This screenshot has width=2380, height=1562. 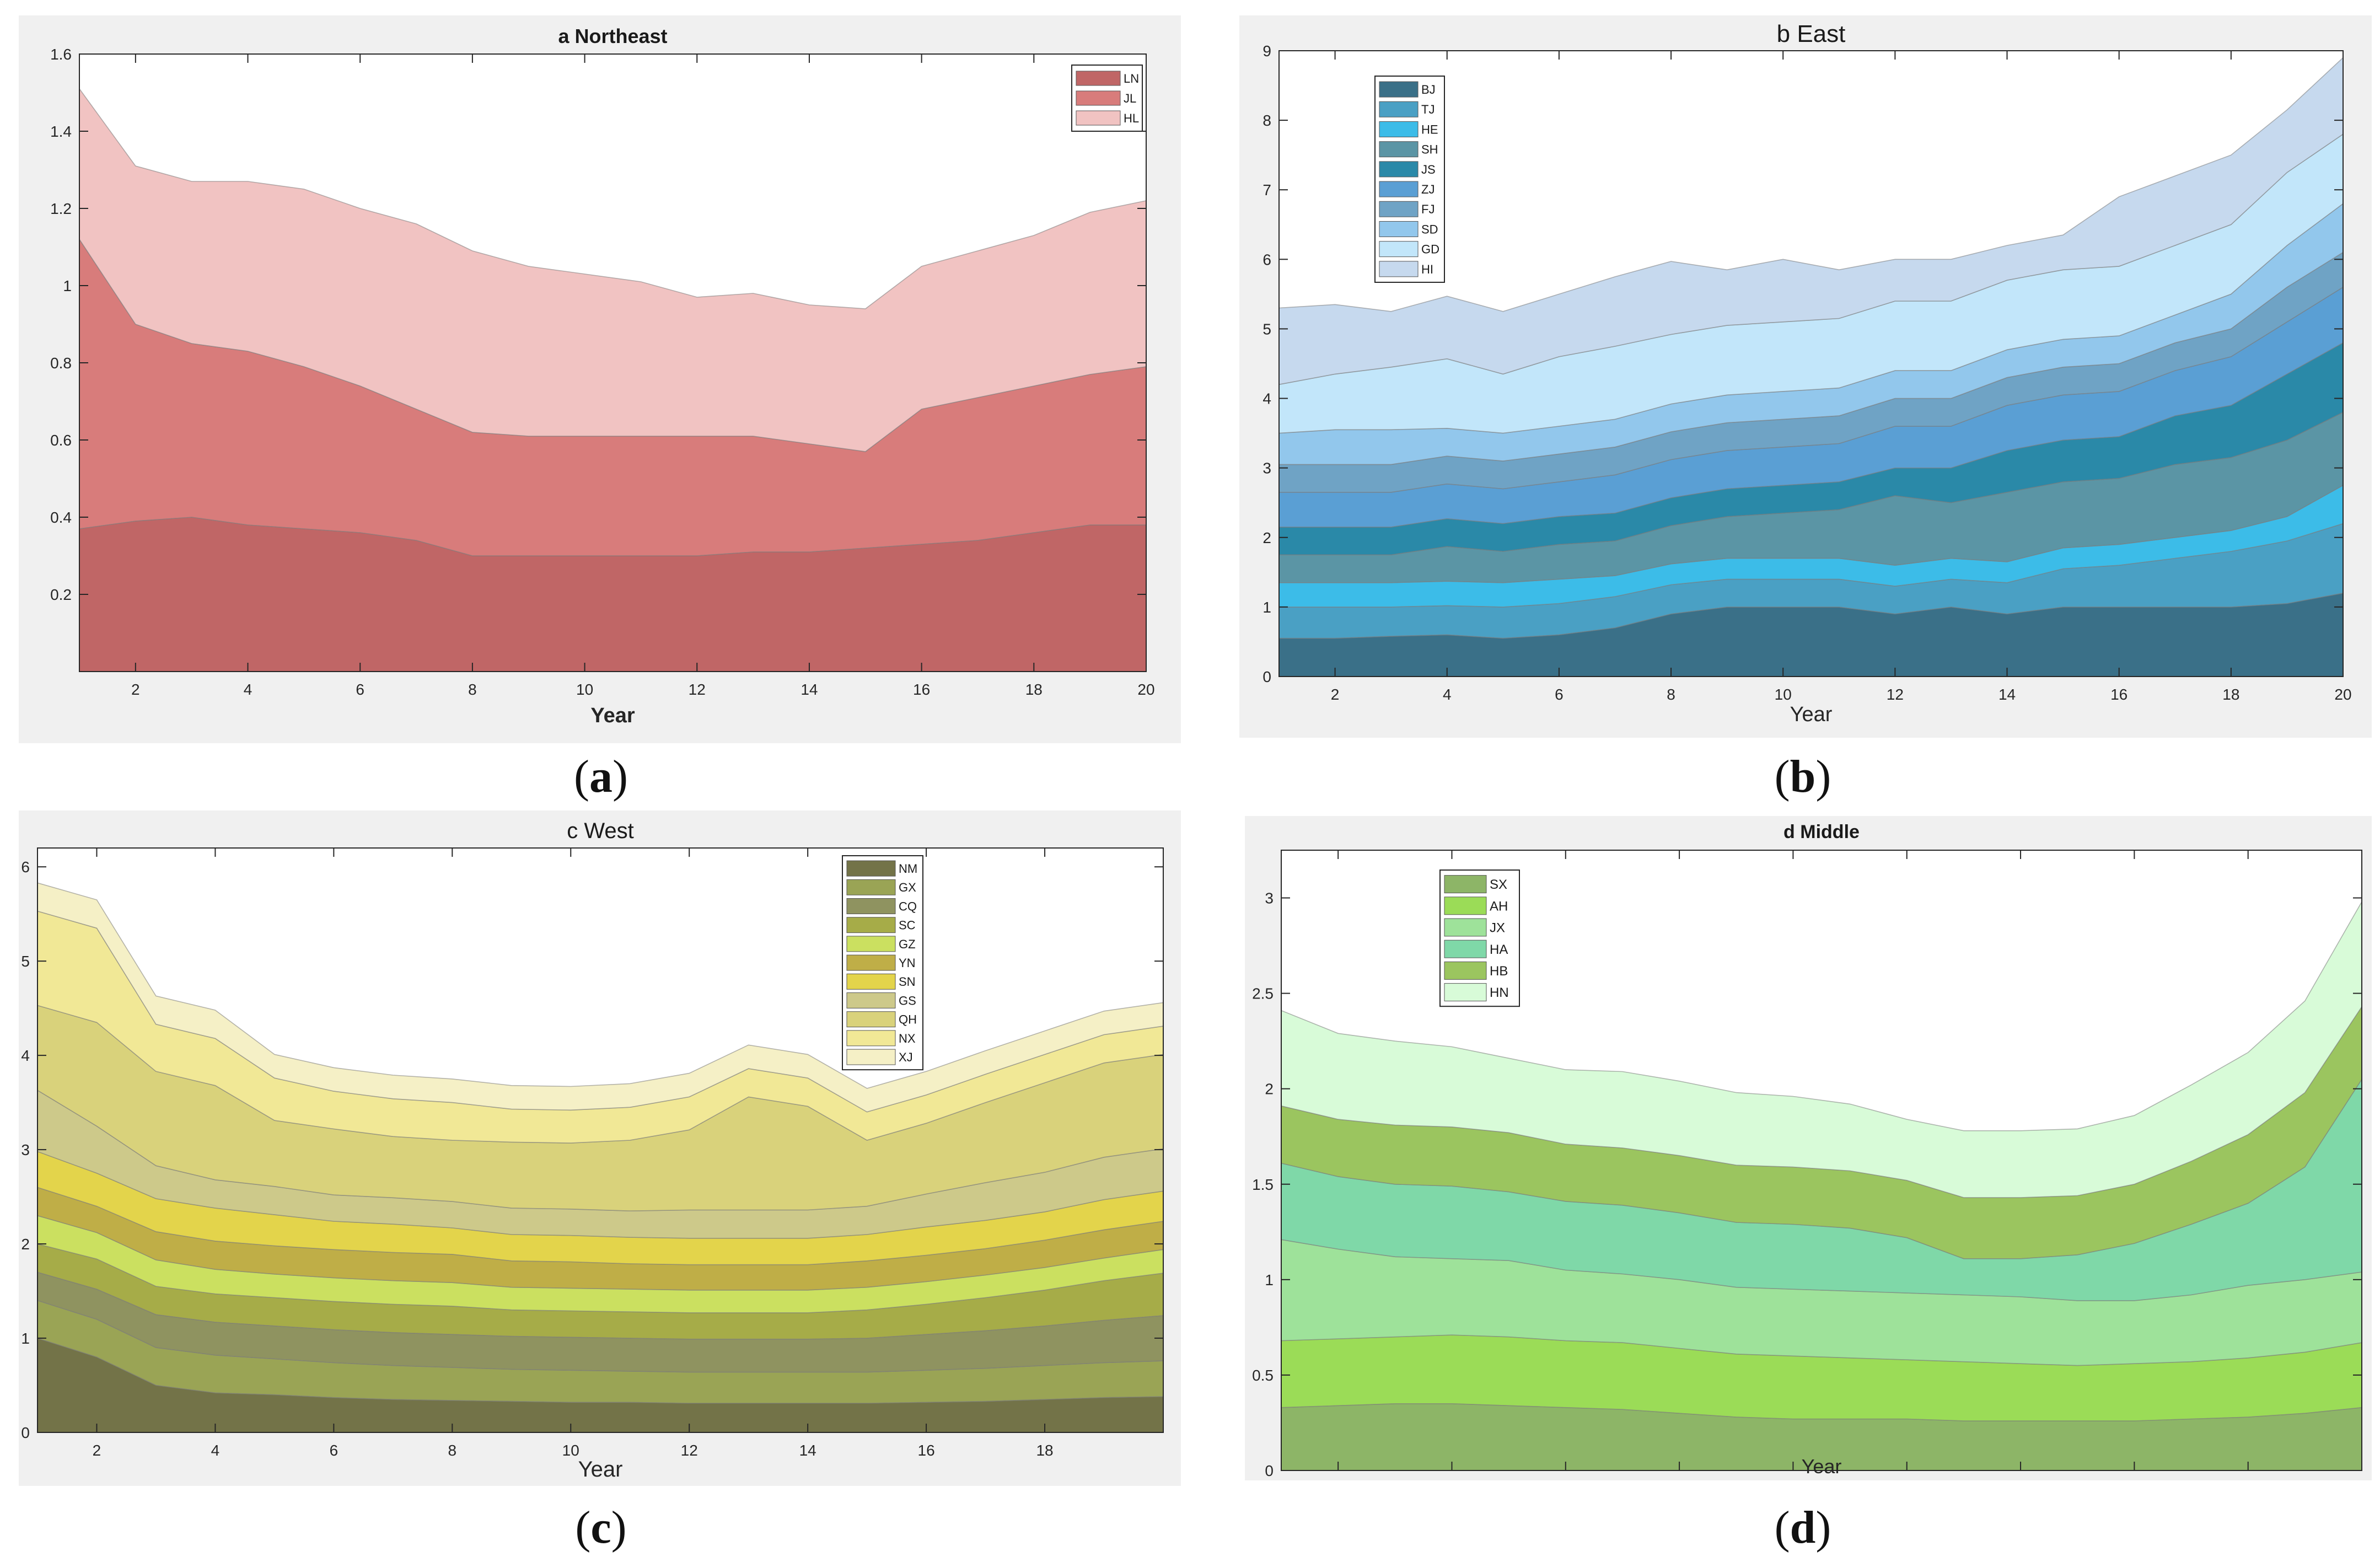 What do you see at coordinates (871, 944) in the screenshot?
I see `legend-swatch-gz` at bounding box center [871, 944].